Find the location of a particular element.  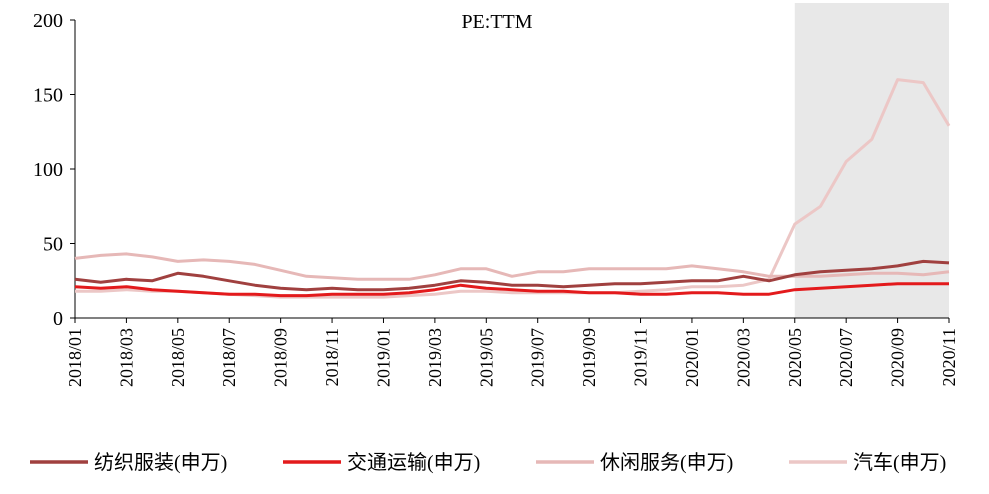

legend-label: 交通运输(申万) is located at coordinates (413, 462).